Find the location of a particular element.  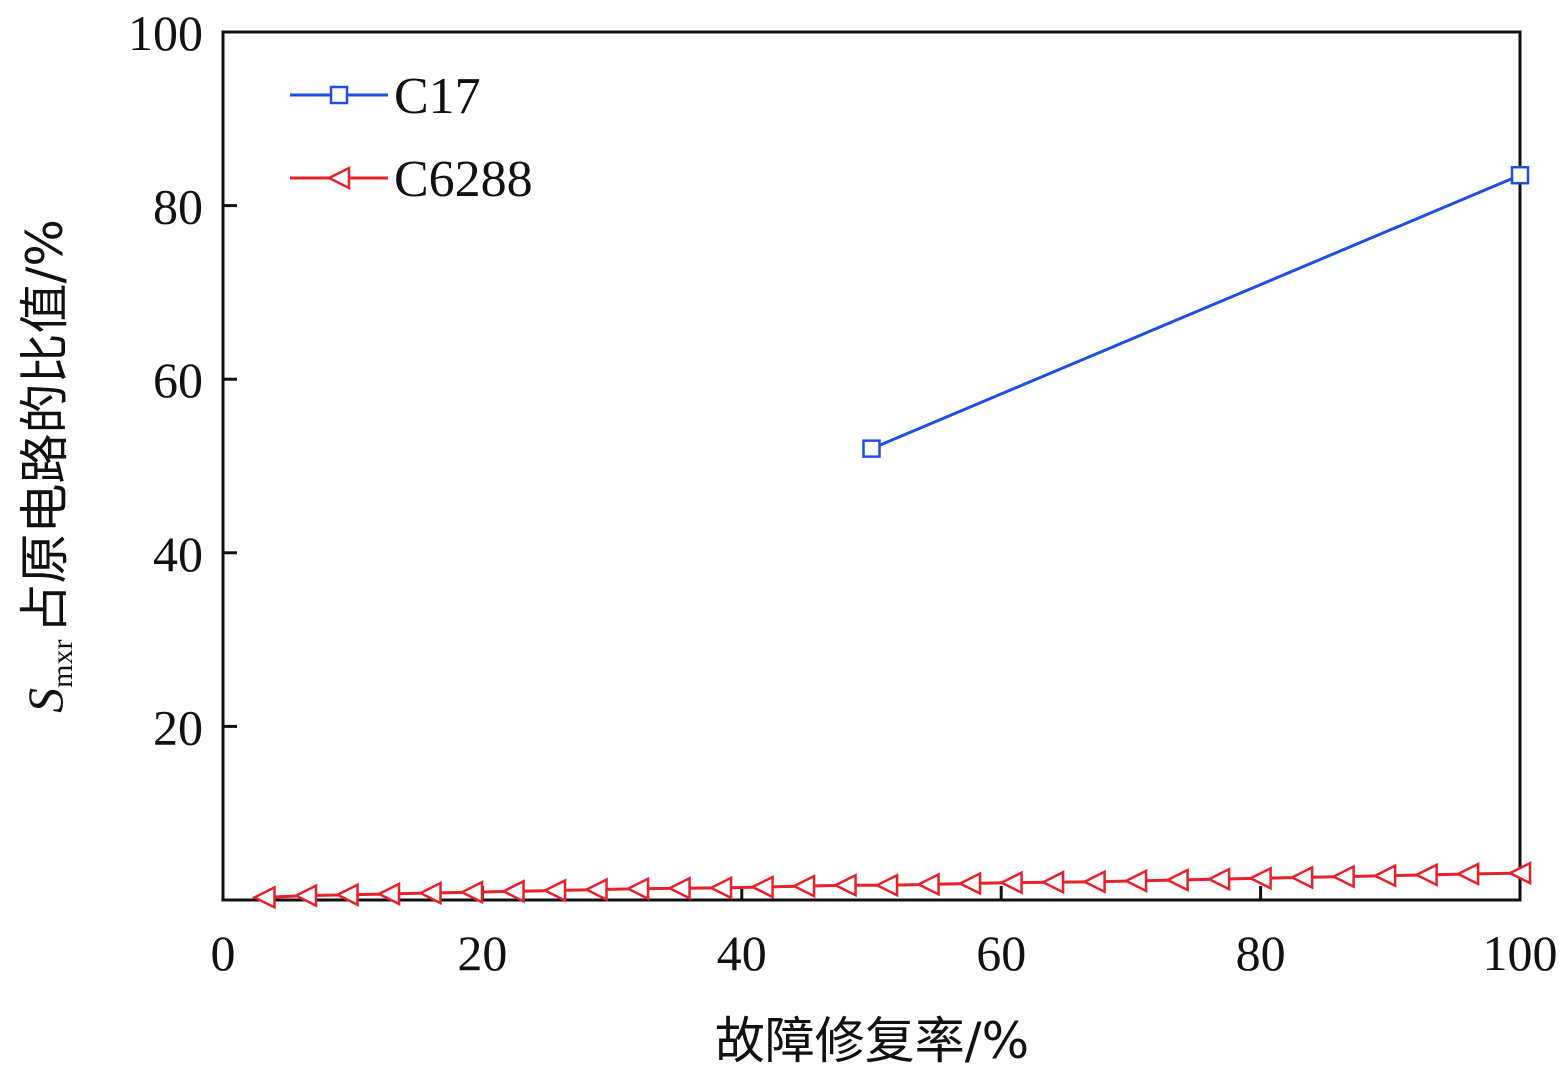

y-axis-label-symbol: S is located at coordinates (45, 700).